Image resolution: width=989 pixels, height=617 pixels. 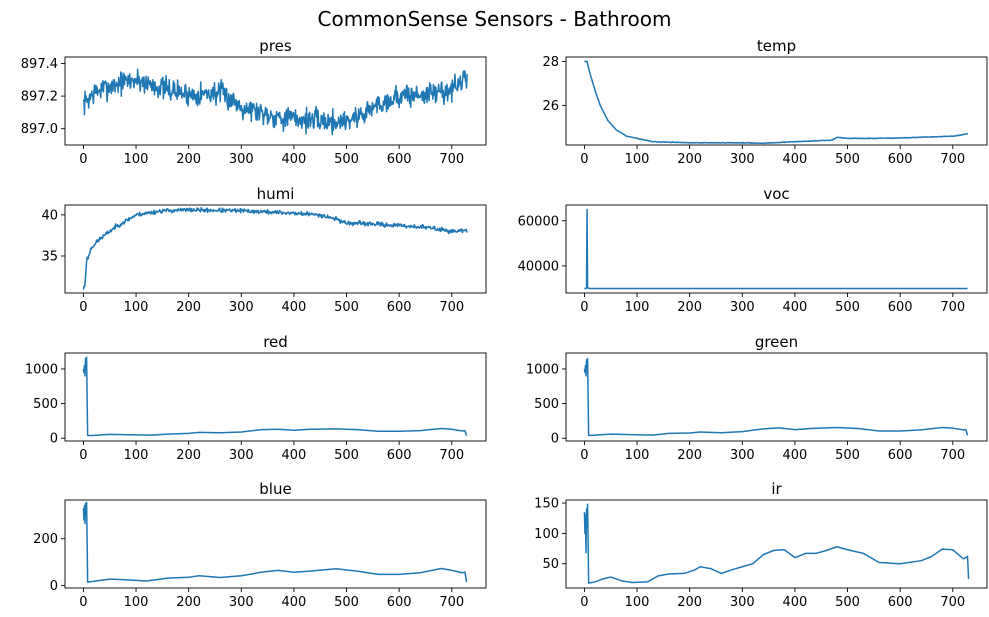 I want to click on series-line-green, so click(x=776, y=397).